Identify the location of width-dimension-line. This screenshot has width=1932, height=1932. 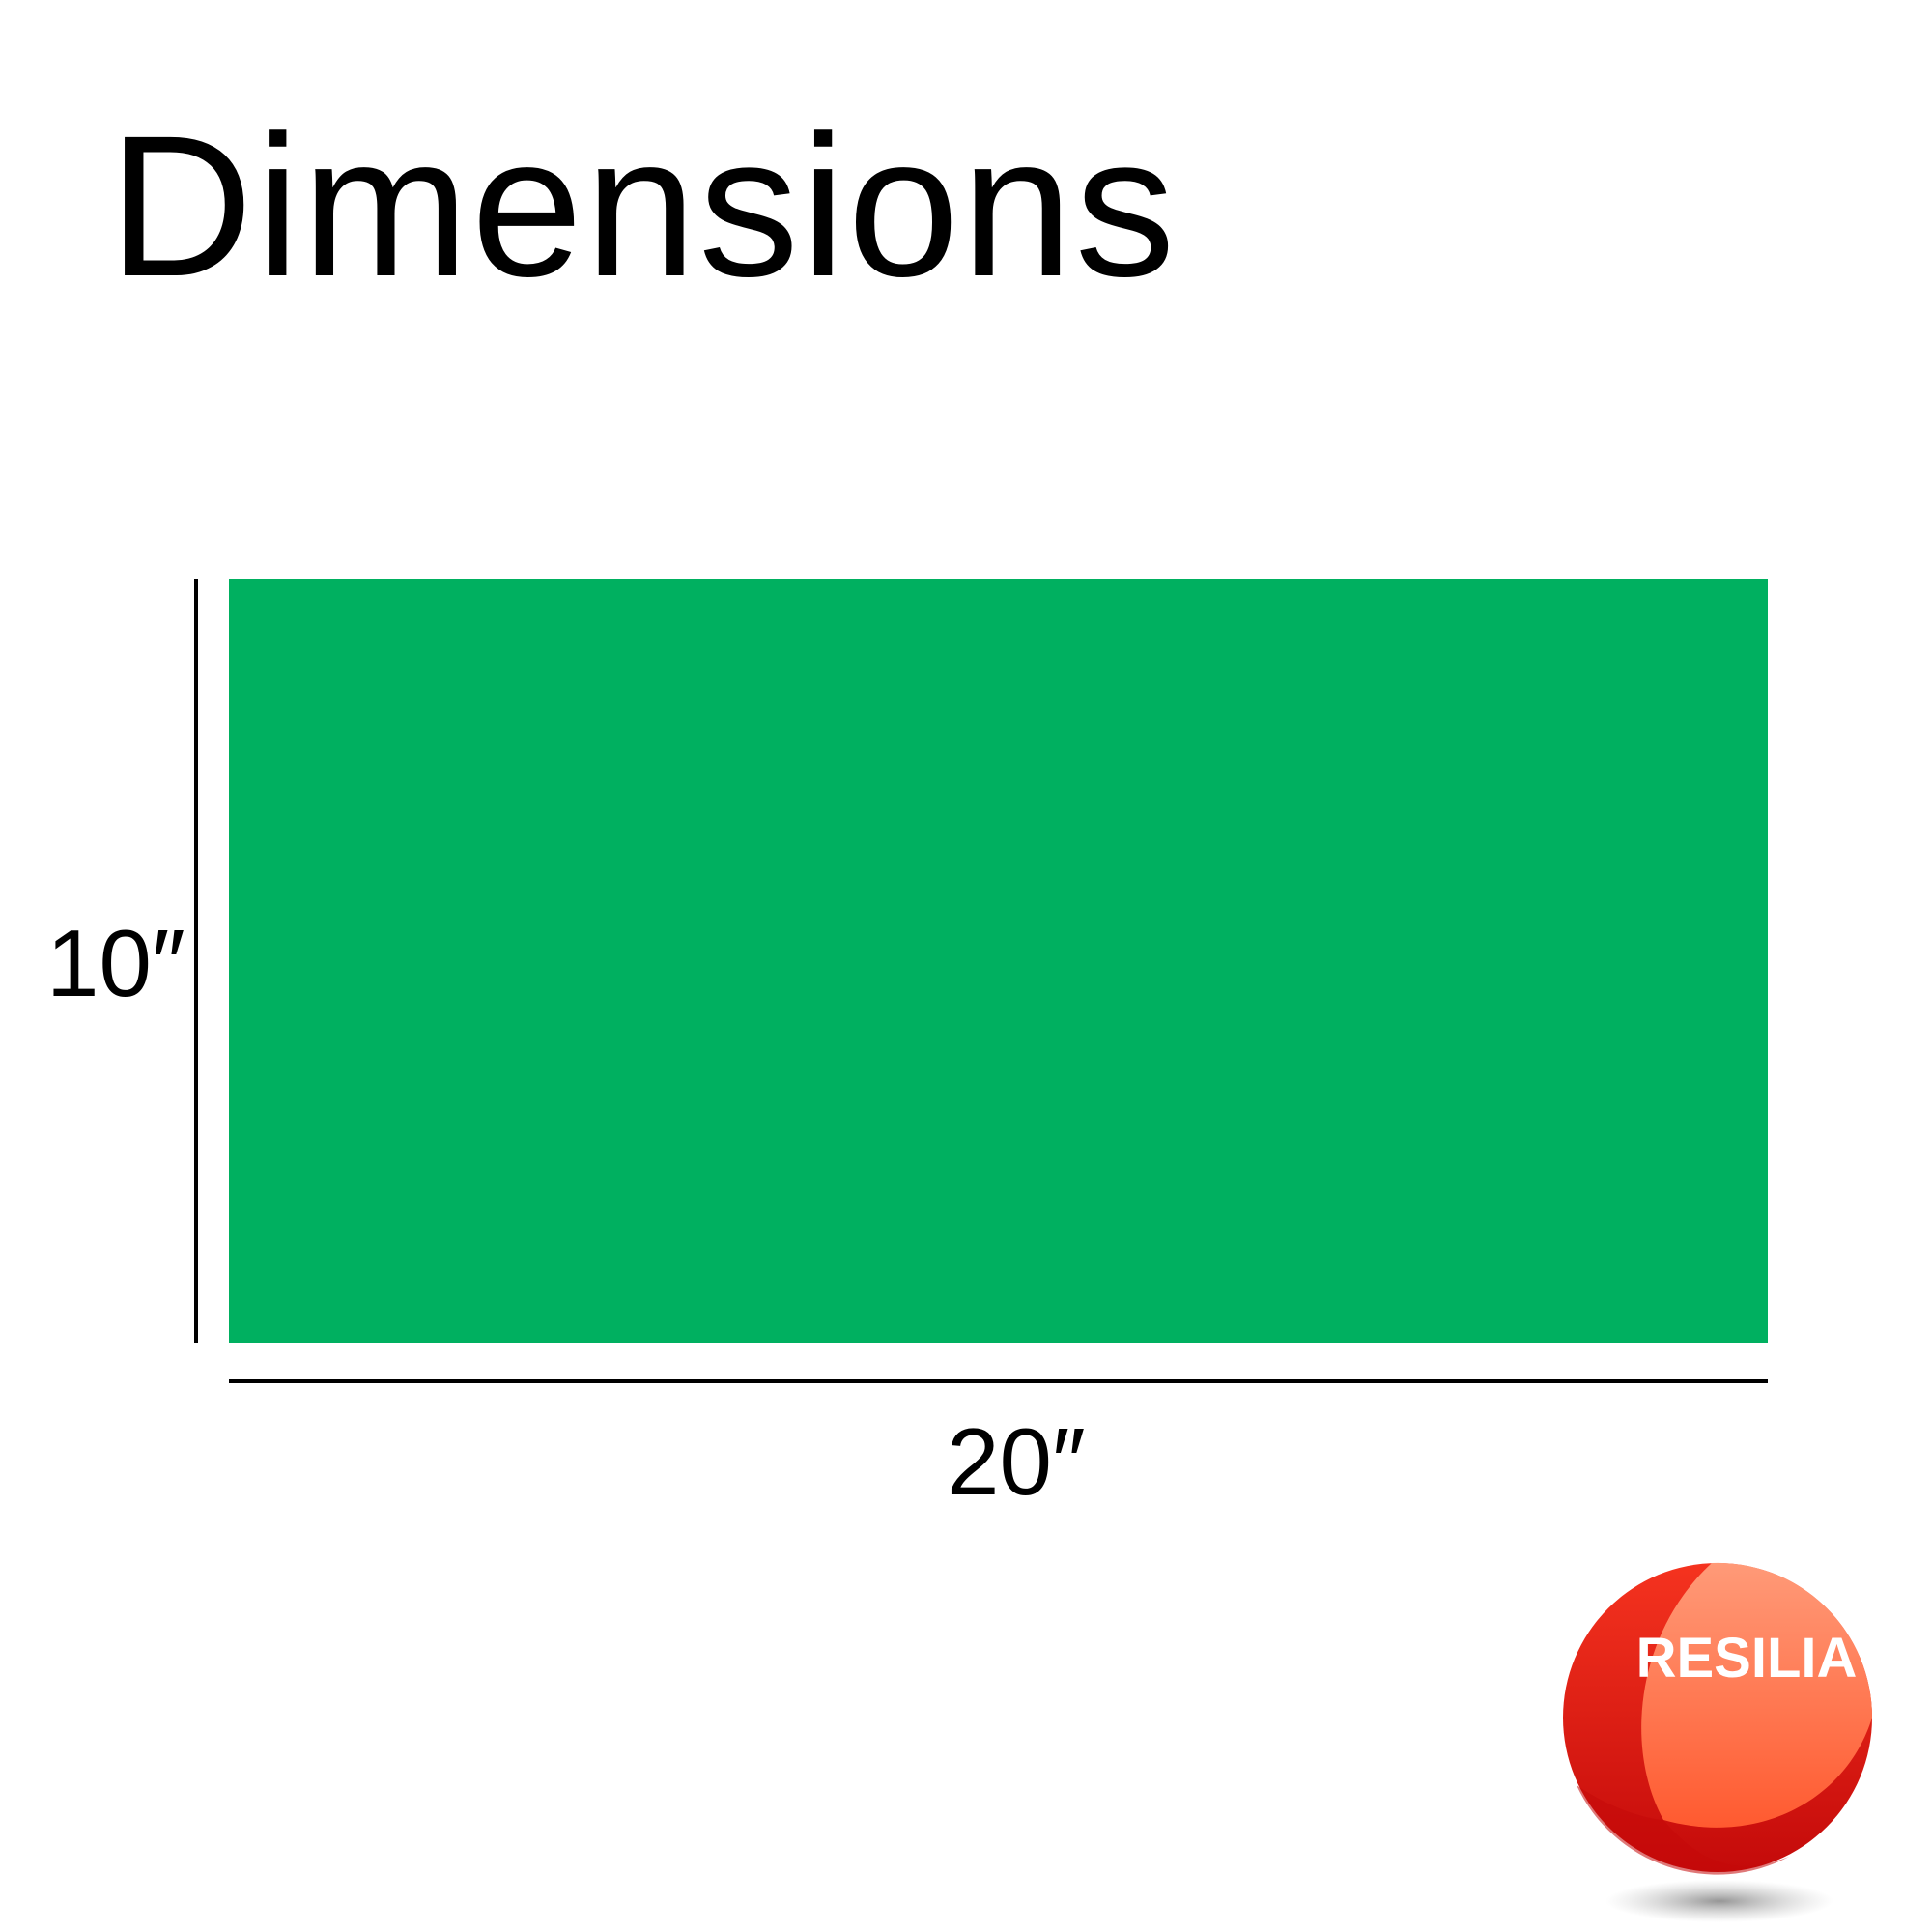
(998, 1381).